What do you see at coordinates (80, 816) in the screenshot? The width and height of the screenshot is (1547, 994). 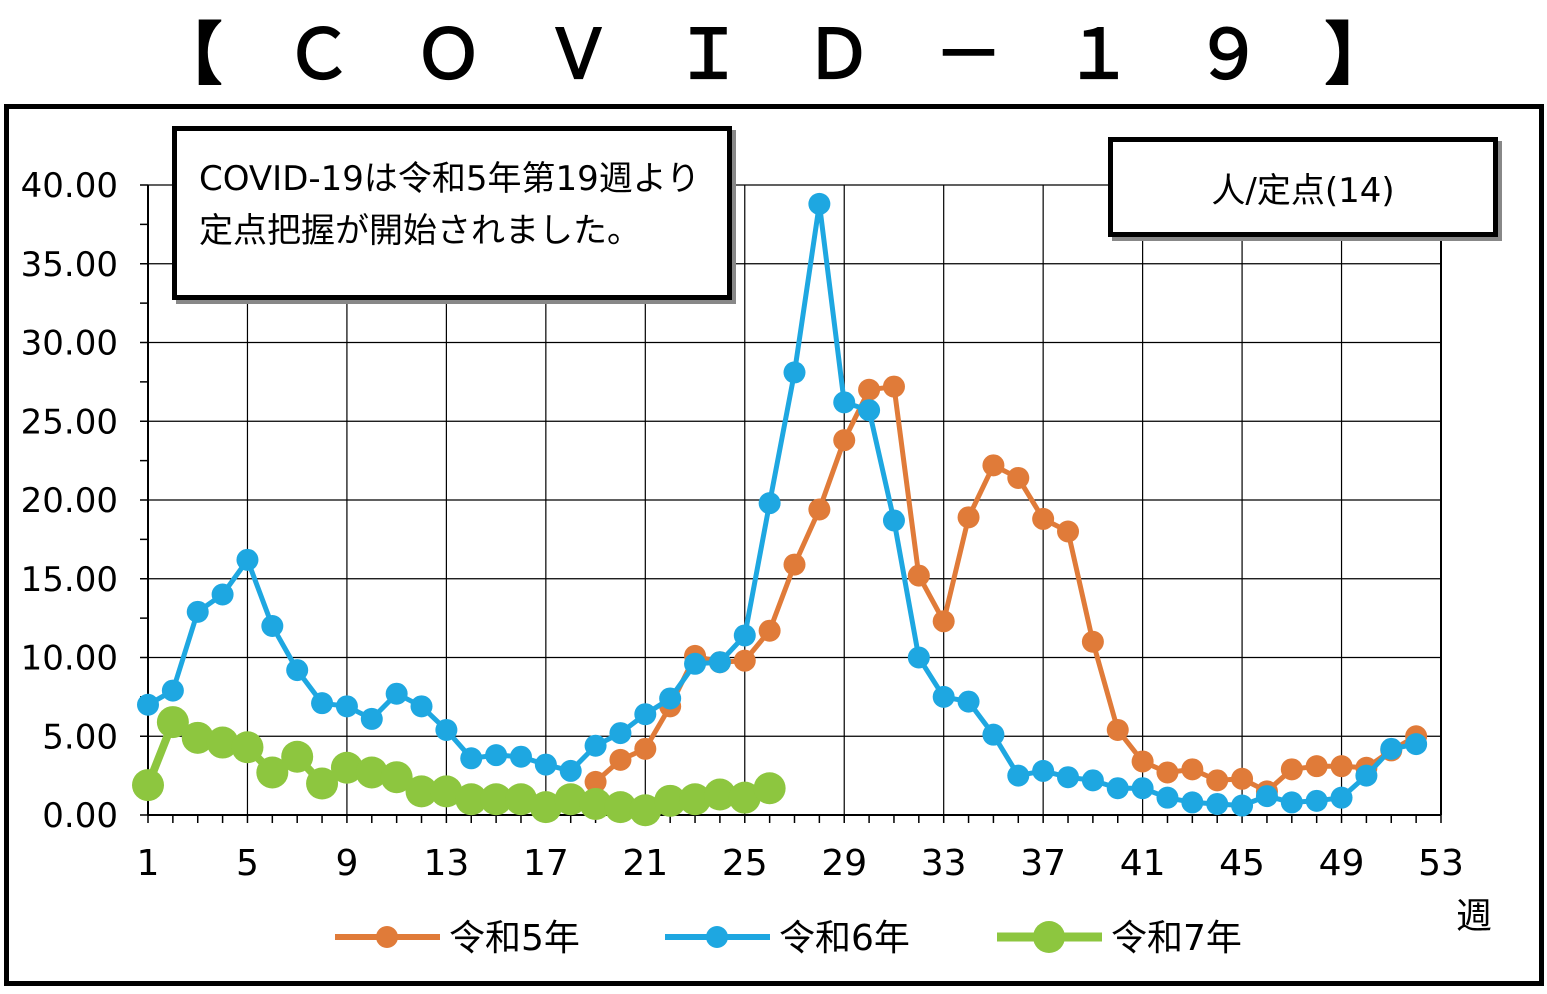 I see `y-tick-label: 0.00` at bounding box center [80, 816].